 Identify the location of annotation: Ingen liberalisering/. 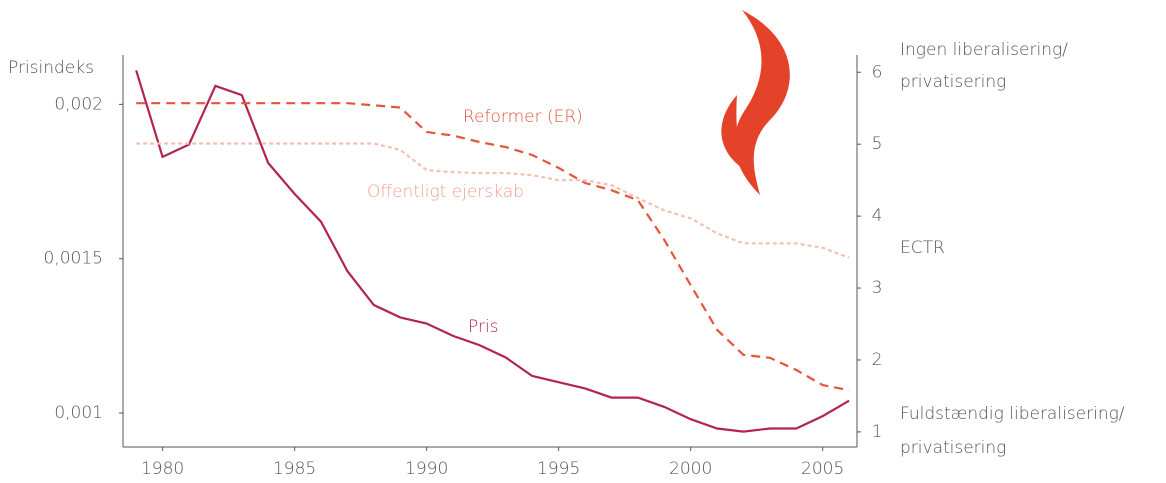
(984, 50).